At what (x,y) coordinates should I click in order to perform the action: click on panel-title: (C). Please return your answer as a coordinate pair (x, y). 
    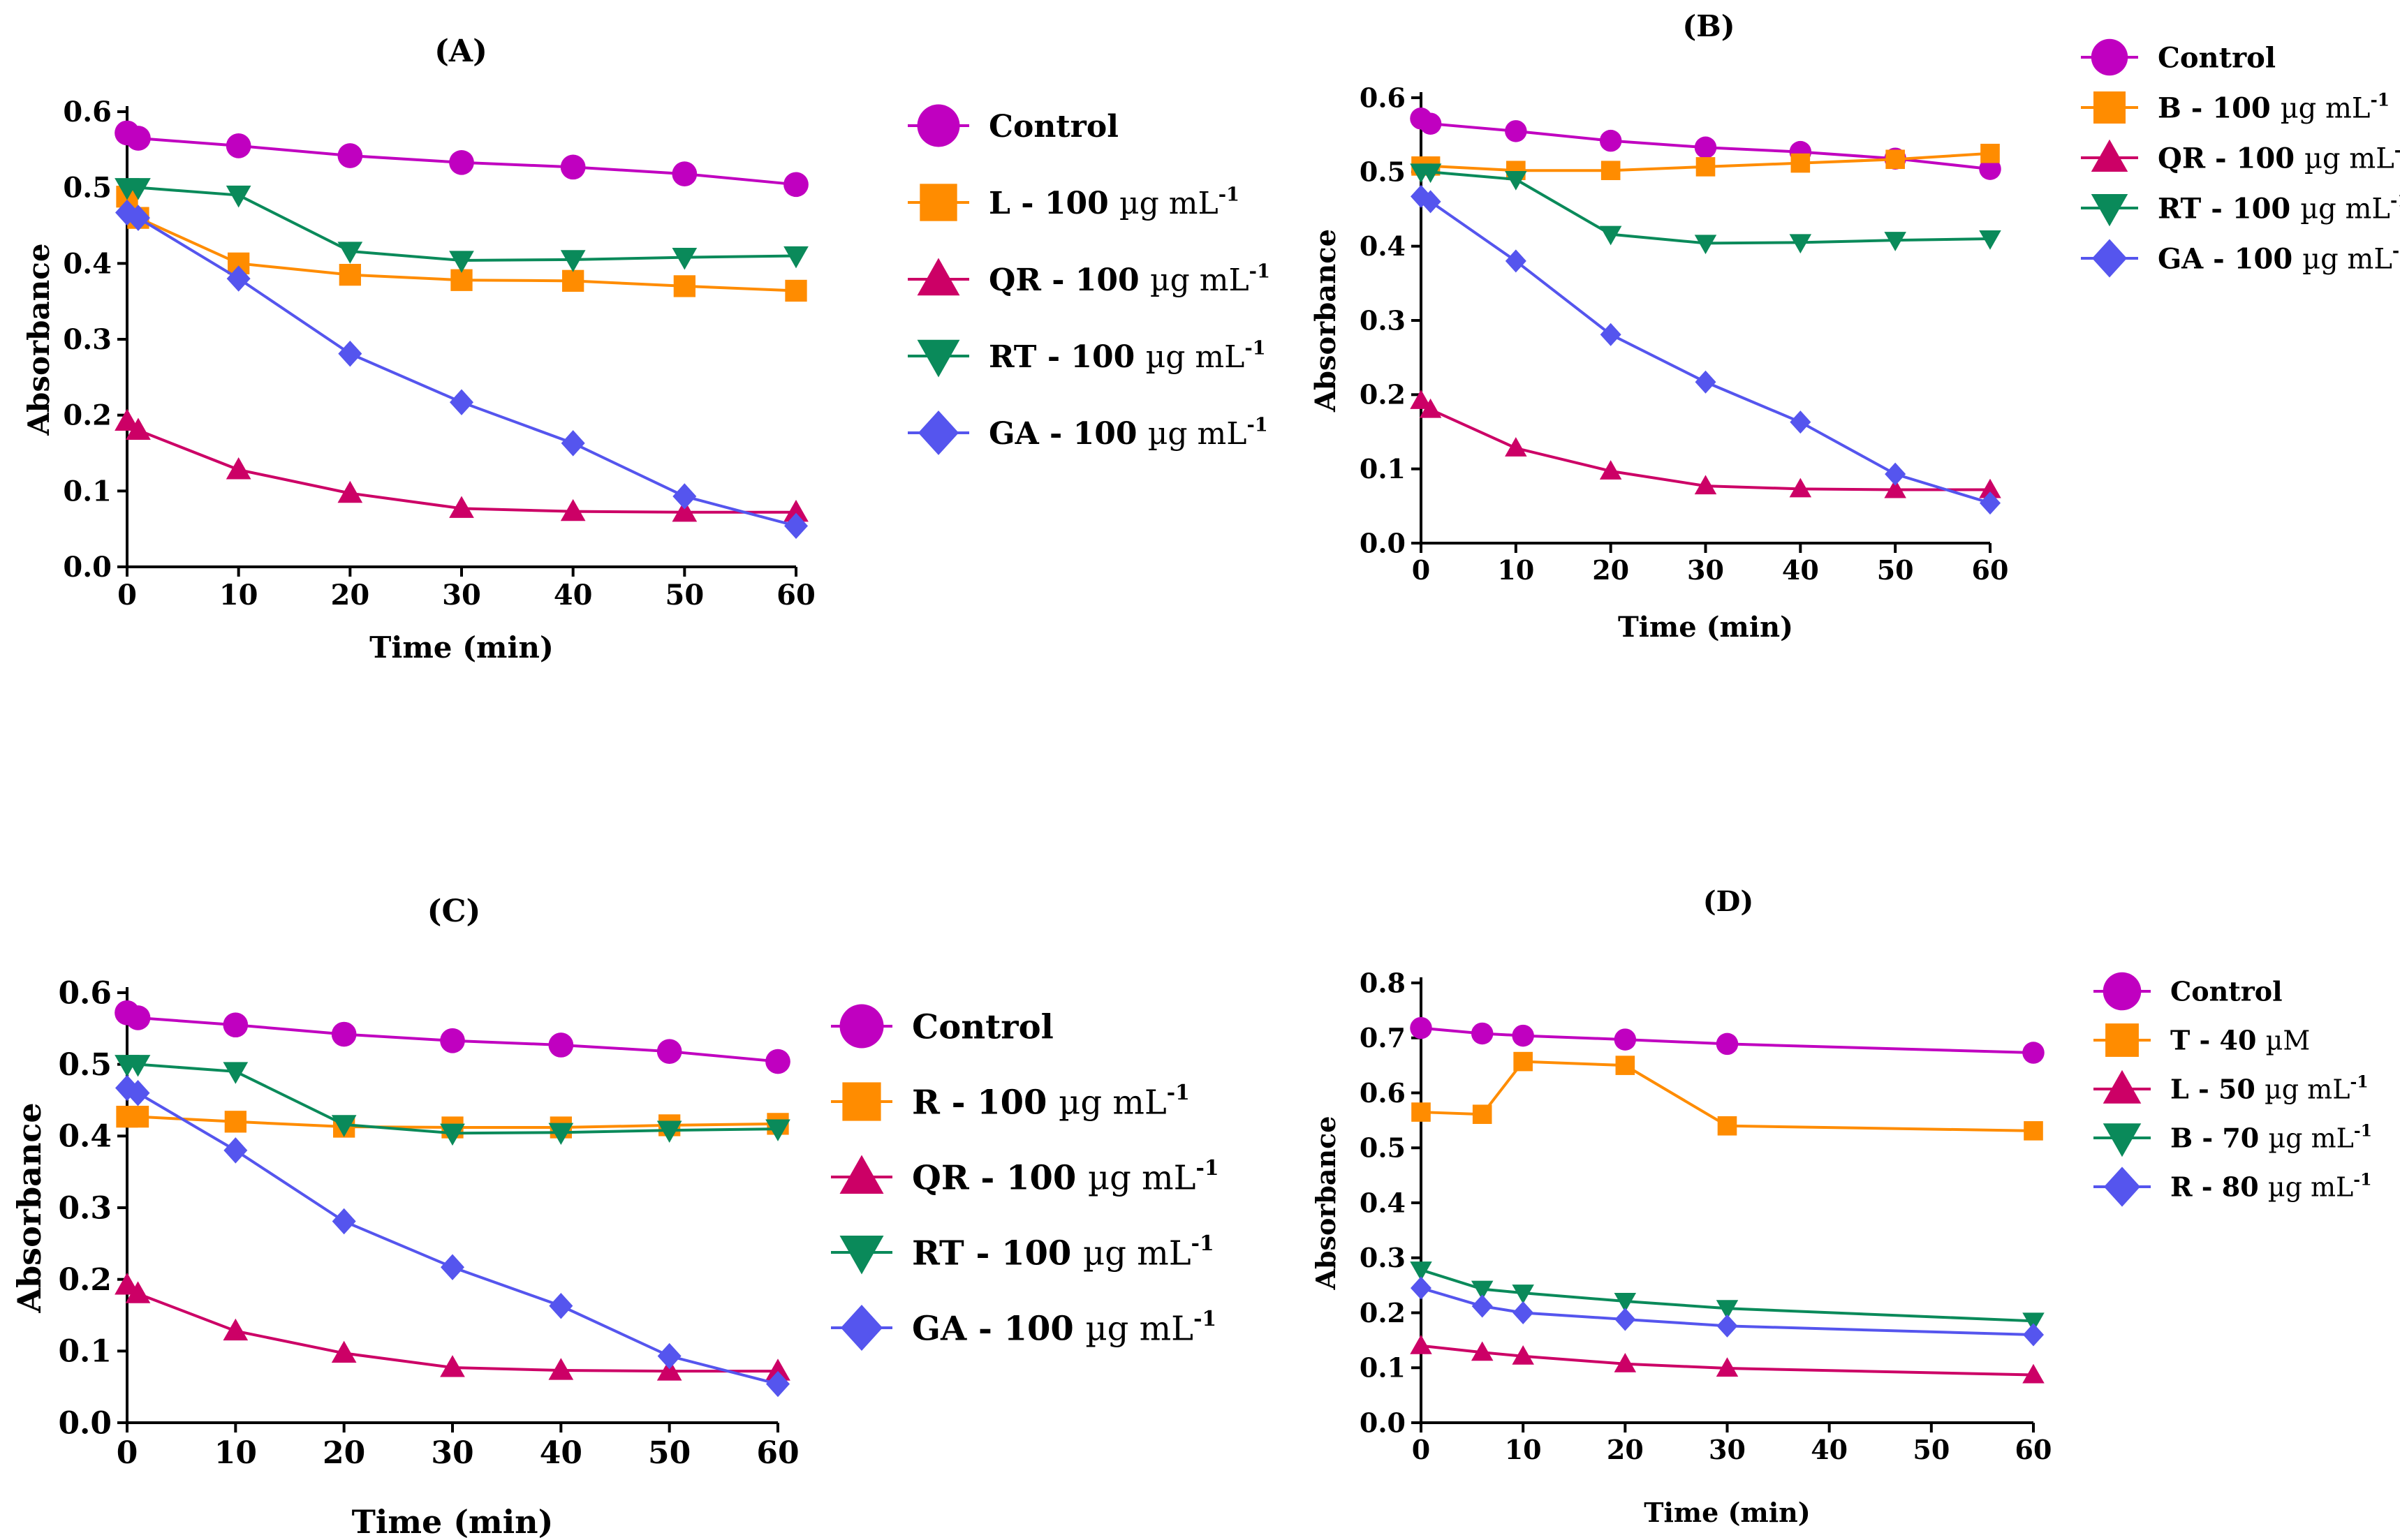
    Looking at the image, I should click on (454, 911).